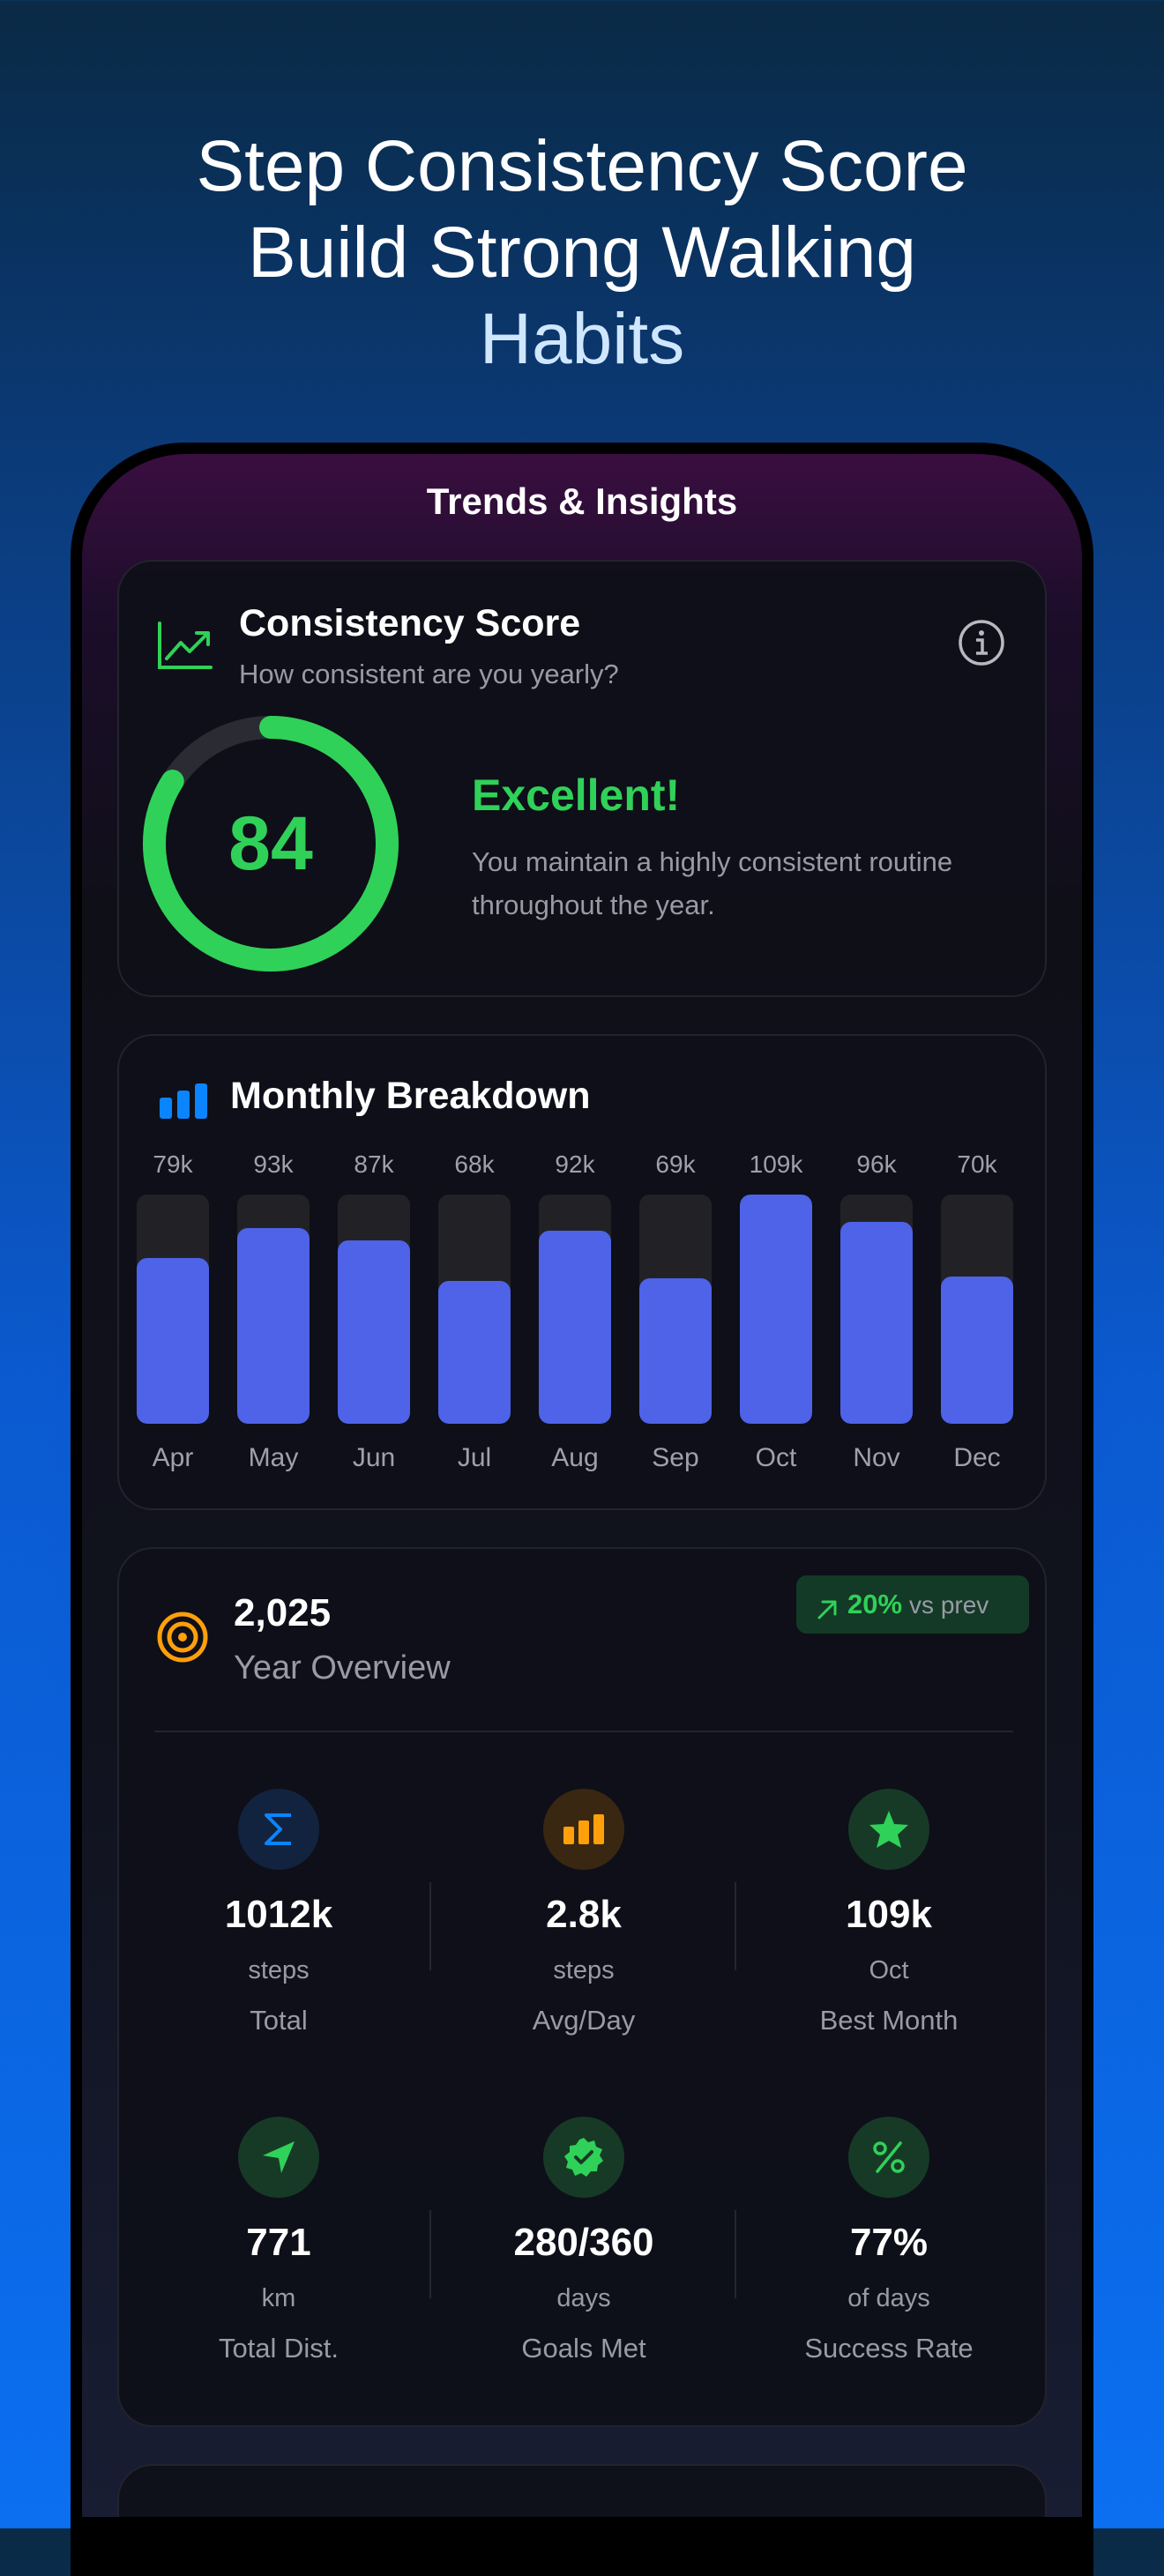  What do you see at coordinates (949, 1605) in the screenshot?
I see `change-suffix: vs prev` at bounding box center [949, 1605].